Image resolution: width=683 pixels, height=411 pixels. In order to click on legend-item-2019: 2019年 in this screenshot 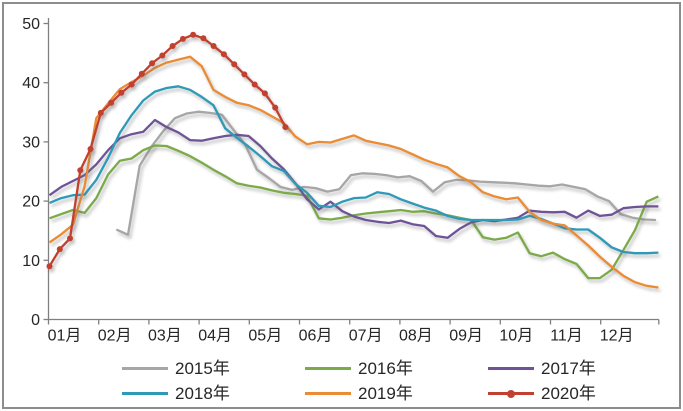, I will do `click(396, 393)`.